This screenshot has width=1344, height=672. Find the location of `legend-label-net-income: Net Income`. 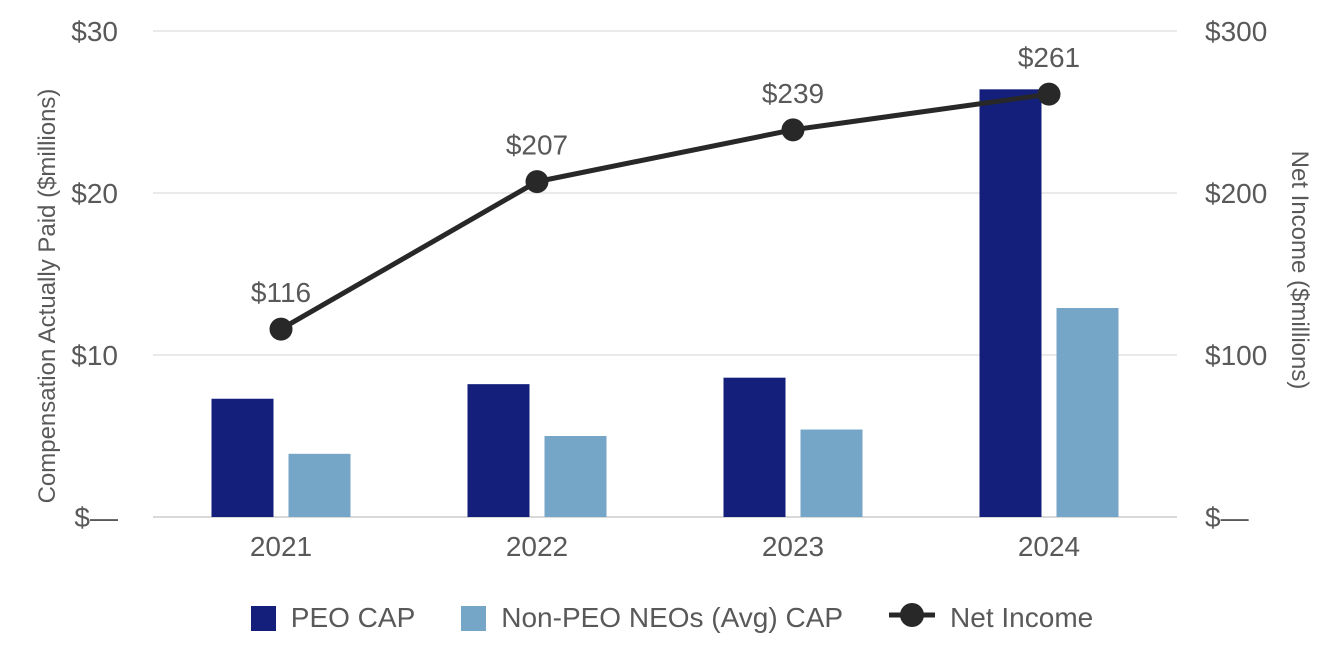

legend-label-net-income: Net Income is located at coordinates (1022, 617).